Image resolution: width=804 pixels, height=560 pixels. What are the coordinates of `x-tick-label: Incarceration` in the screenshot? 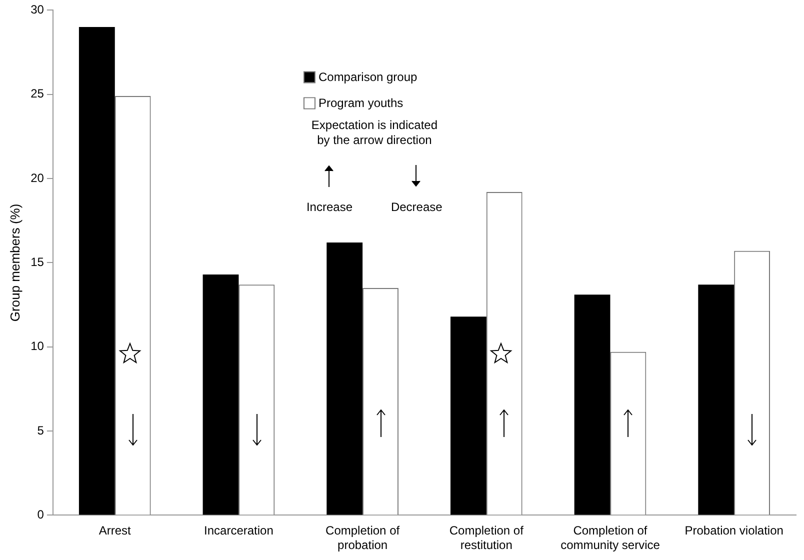 It's located at (239, 531).